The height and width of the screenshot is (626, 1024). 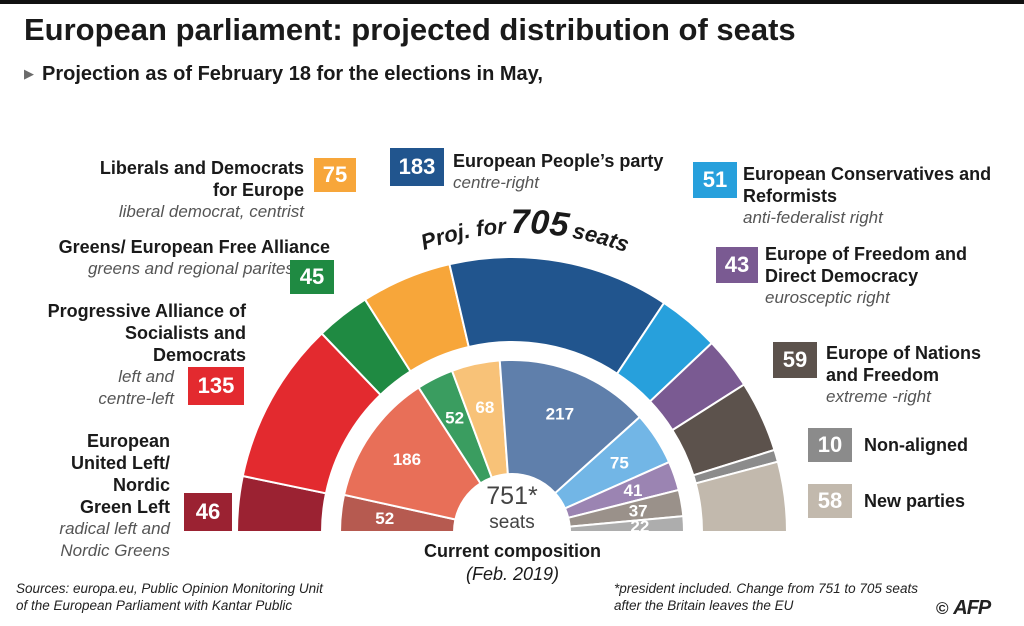 I want to click on current-ring, so click(x=512, y=446).